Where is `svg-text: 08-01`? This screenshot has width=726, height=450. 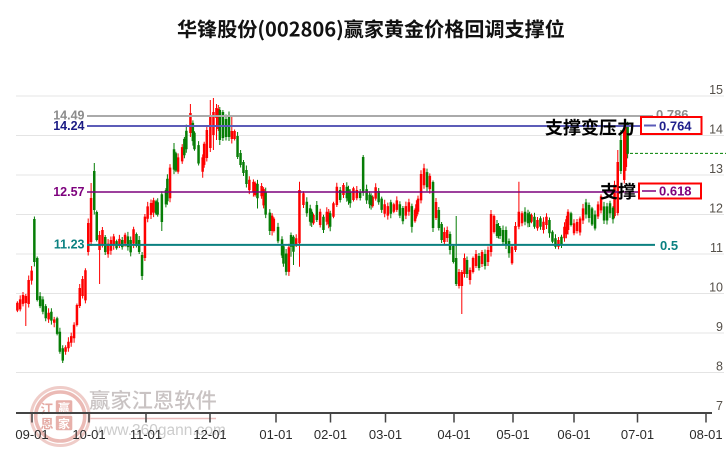 svg-text: 08-01 is located at coordinates (705, 434).